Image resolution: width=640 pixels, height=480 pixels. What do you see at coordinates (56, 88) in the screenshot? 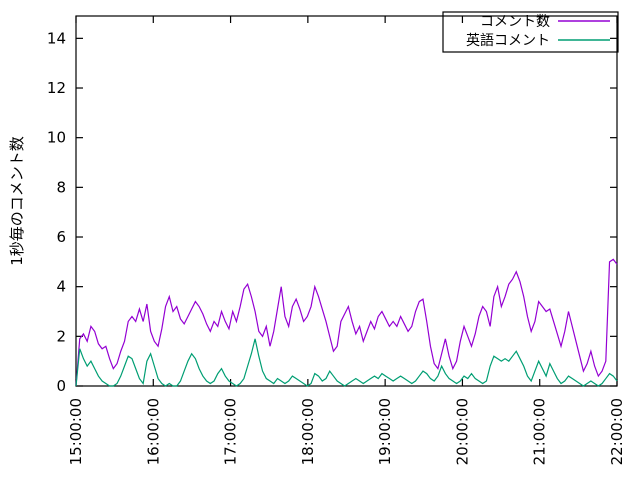
I see `y-tick-label: 12` at bounding box center [56, 88].